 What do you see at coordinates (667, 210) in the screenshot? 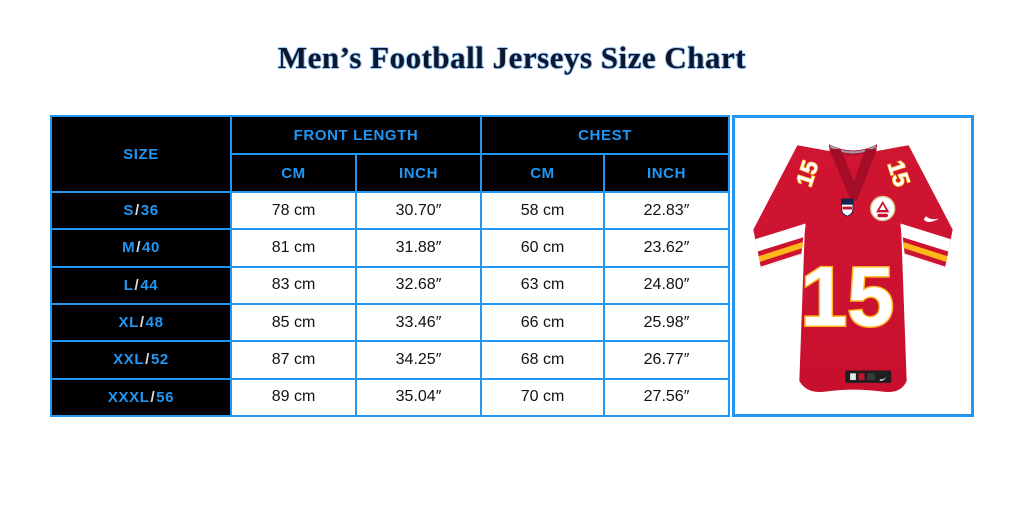
I see `measurement-value: 22.83″` at bounding box center [667, 210].